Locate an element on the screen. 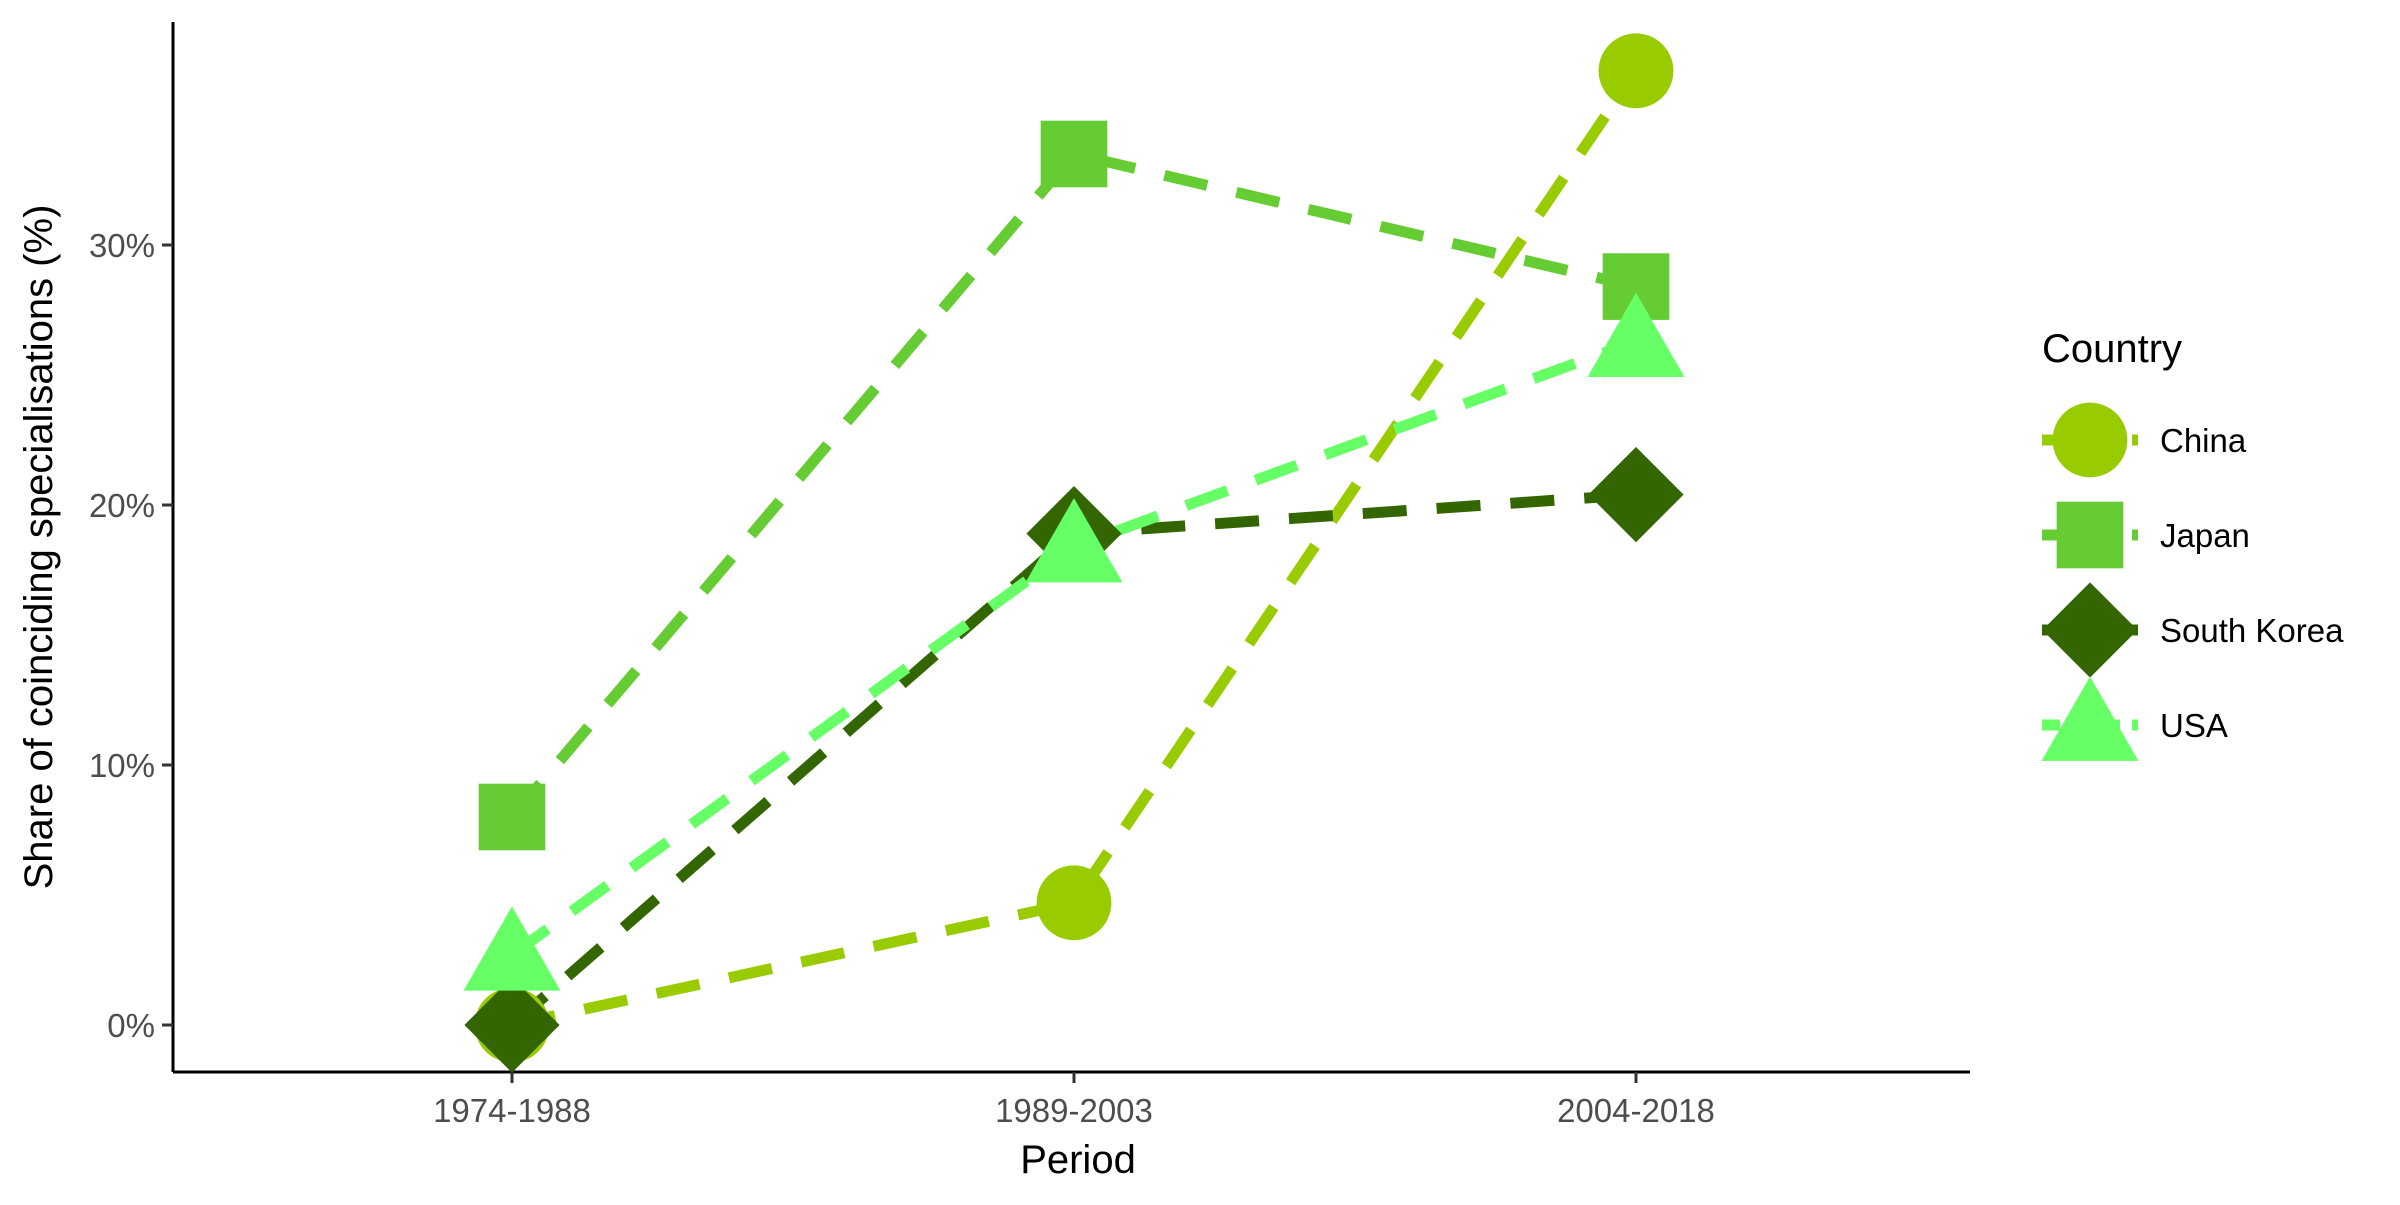 The height and width of the screenshot is (1205, 2400). x-tick-label: 1989-2003 is located at coordinates (1074, 1110).